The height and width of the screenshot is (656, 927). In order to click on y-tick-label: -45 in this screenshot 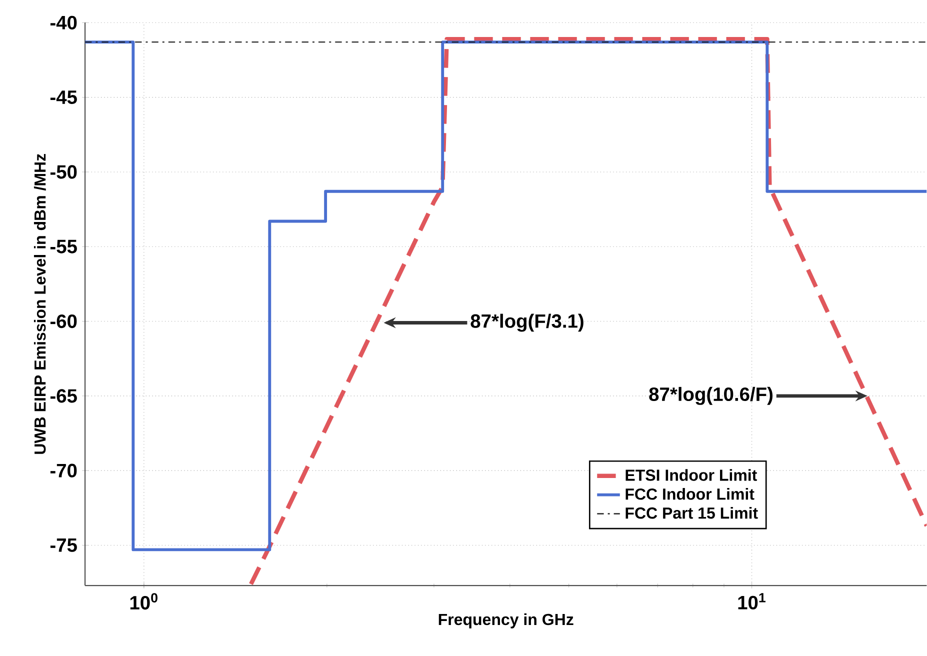, I will do `click(63, 97)`.